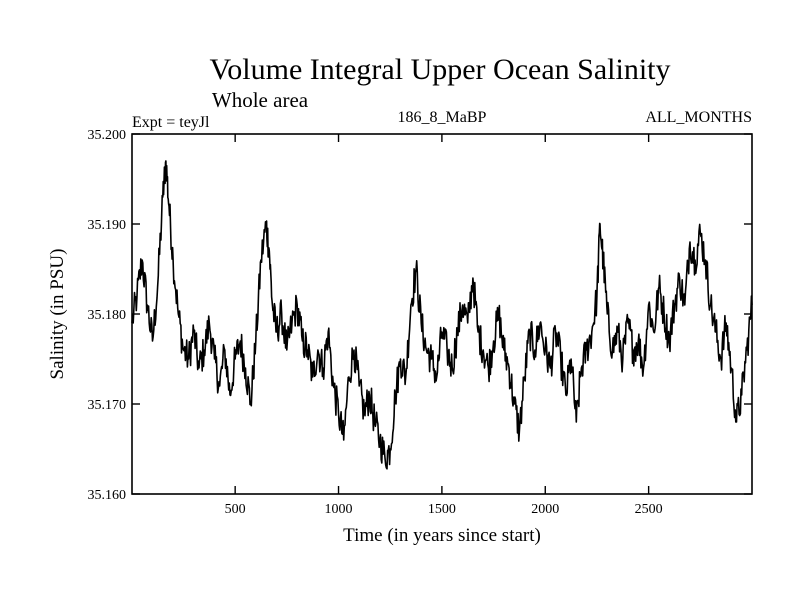 The height and width of the screenshot is (600, 800). What do you see at coordinates (57, 314) in the screenshot?
I see `y-axis-title: Salinity (in PSU)` at bounding box center [57, 314].